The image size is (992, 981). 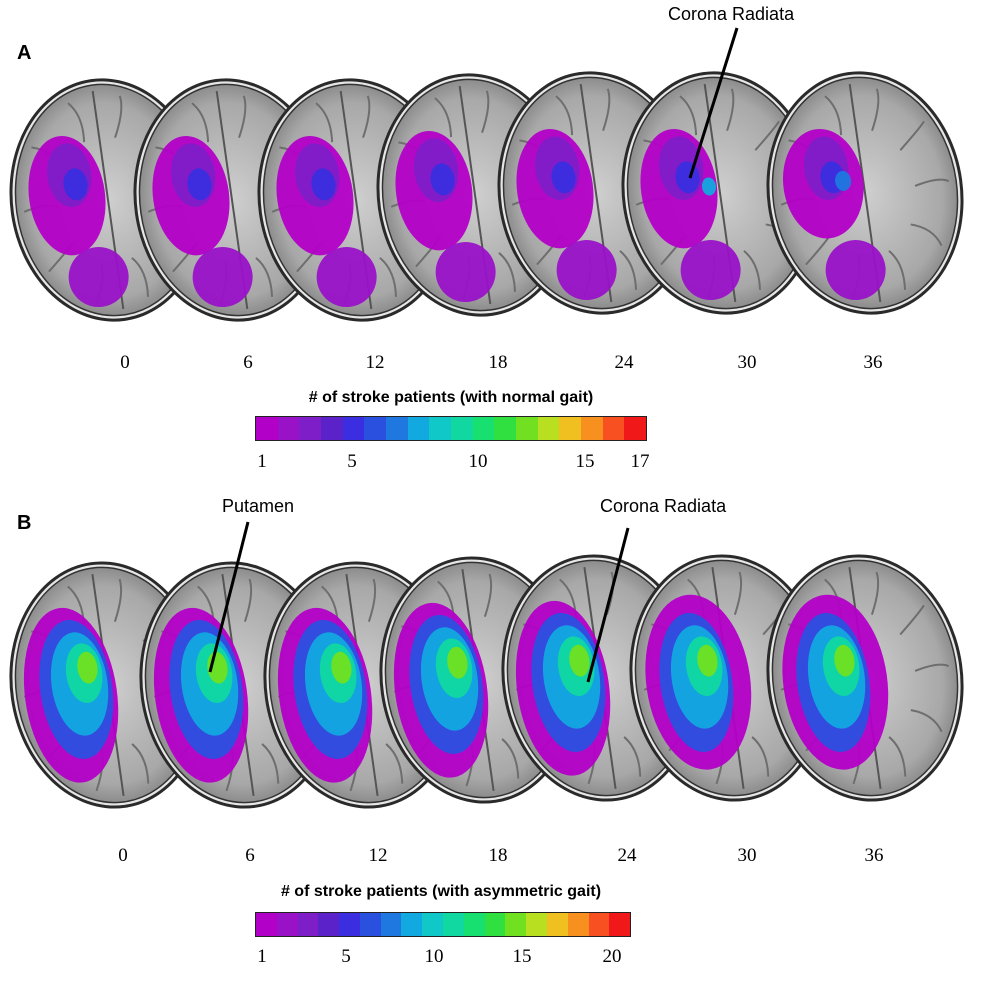 I want to click on panel-b-slice-label: 18, so click(x=498, y=855).